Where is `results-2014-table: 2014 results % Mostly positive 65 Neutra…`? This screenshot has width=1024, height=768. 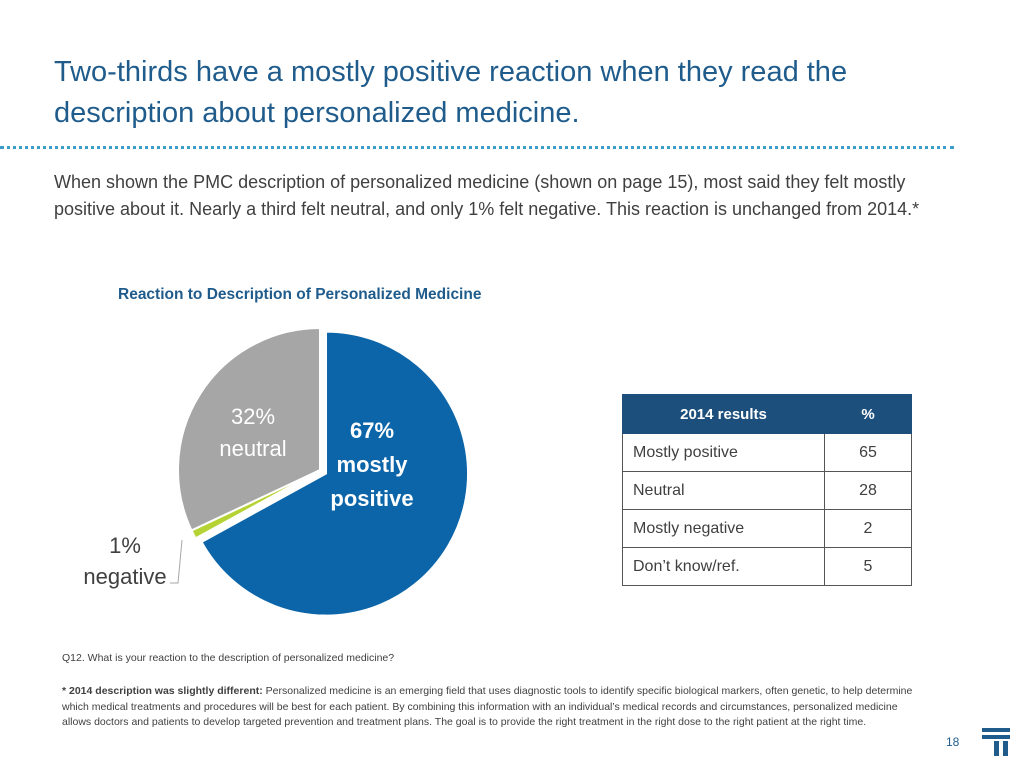 results-2014-table: 2014 results % Mostly positive 65 Neutra… is located at coordinates (767, 490).